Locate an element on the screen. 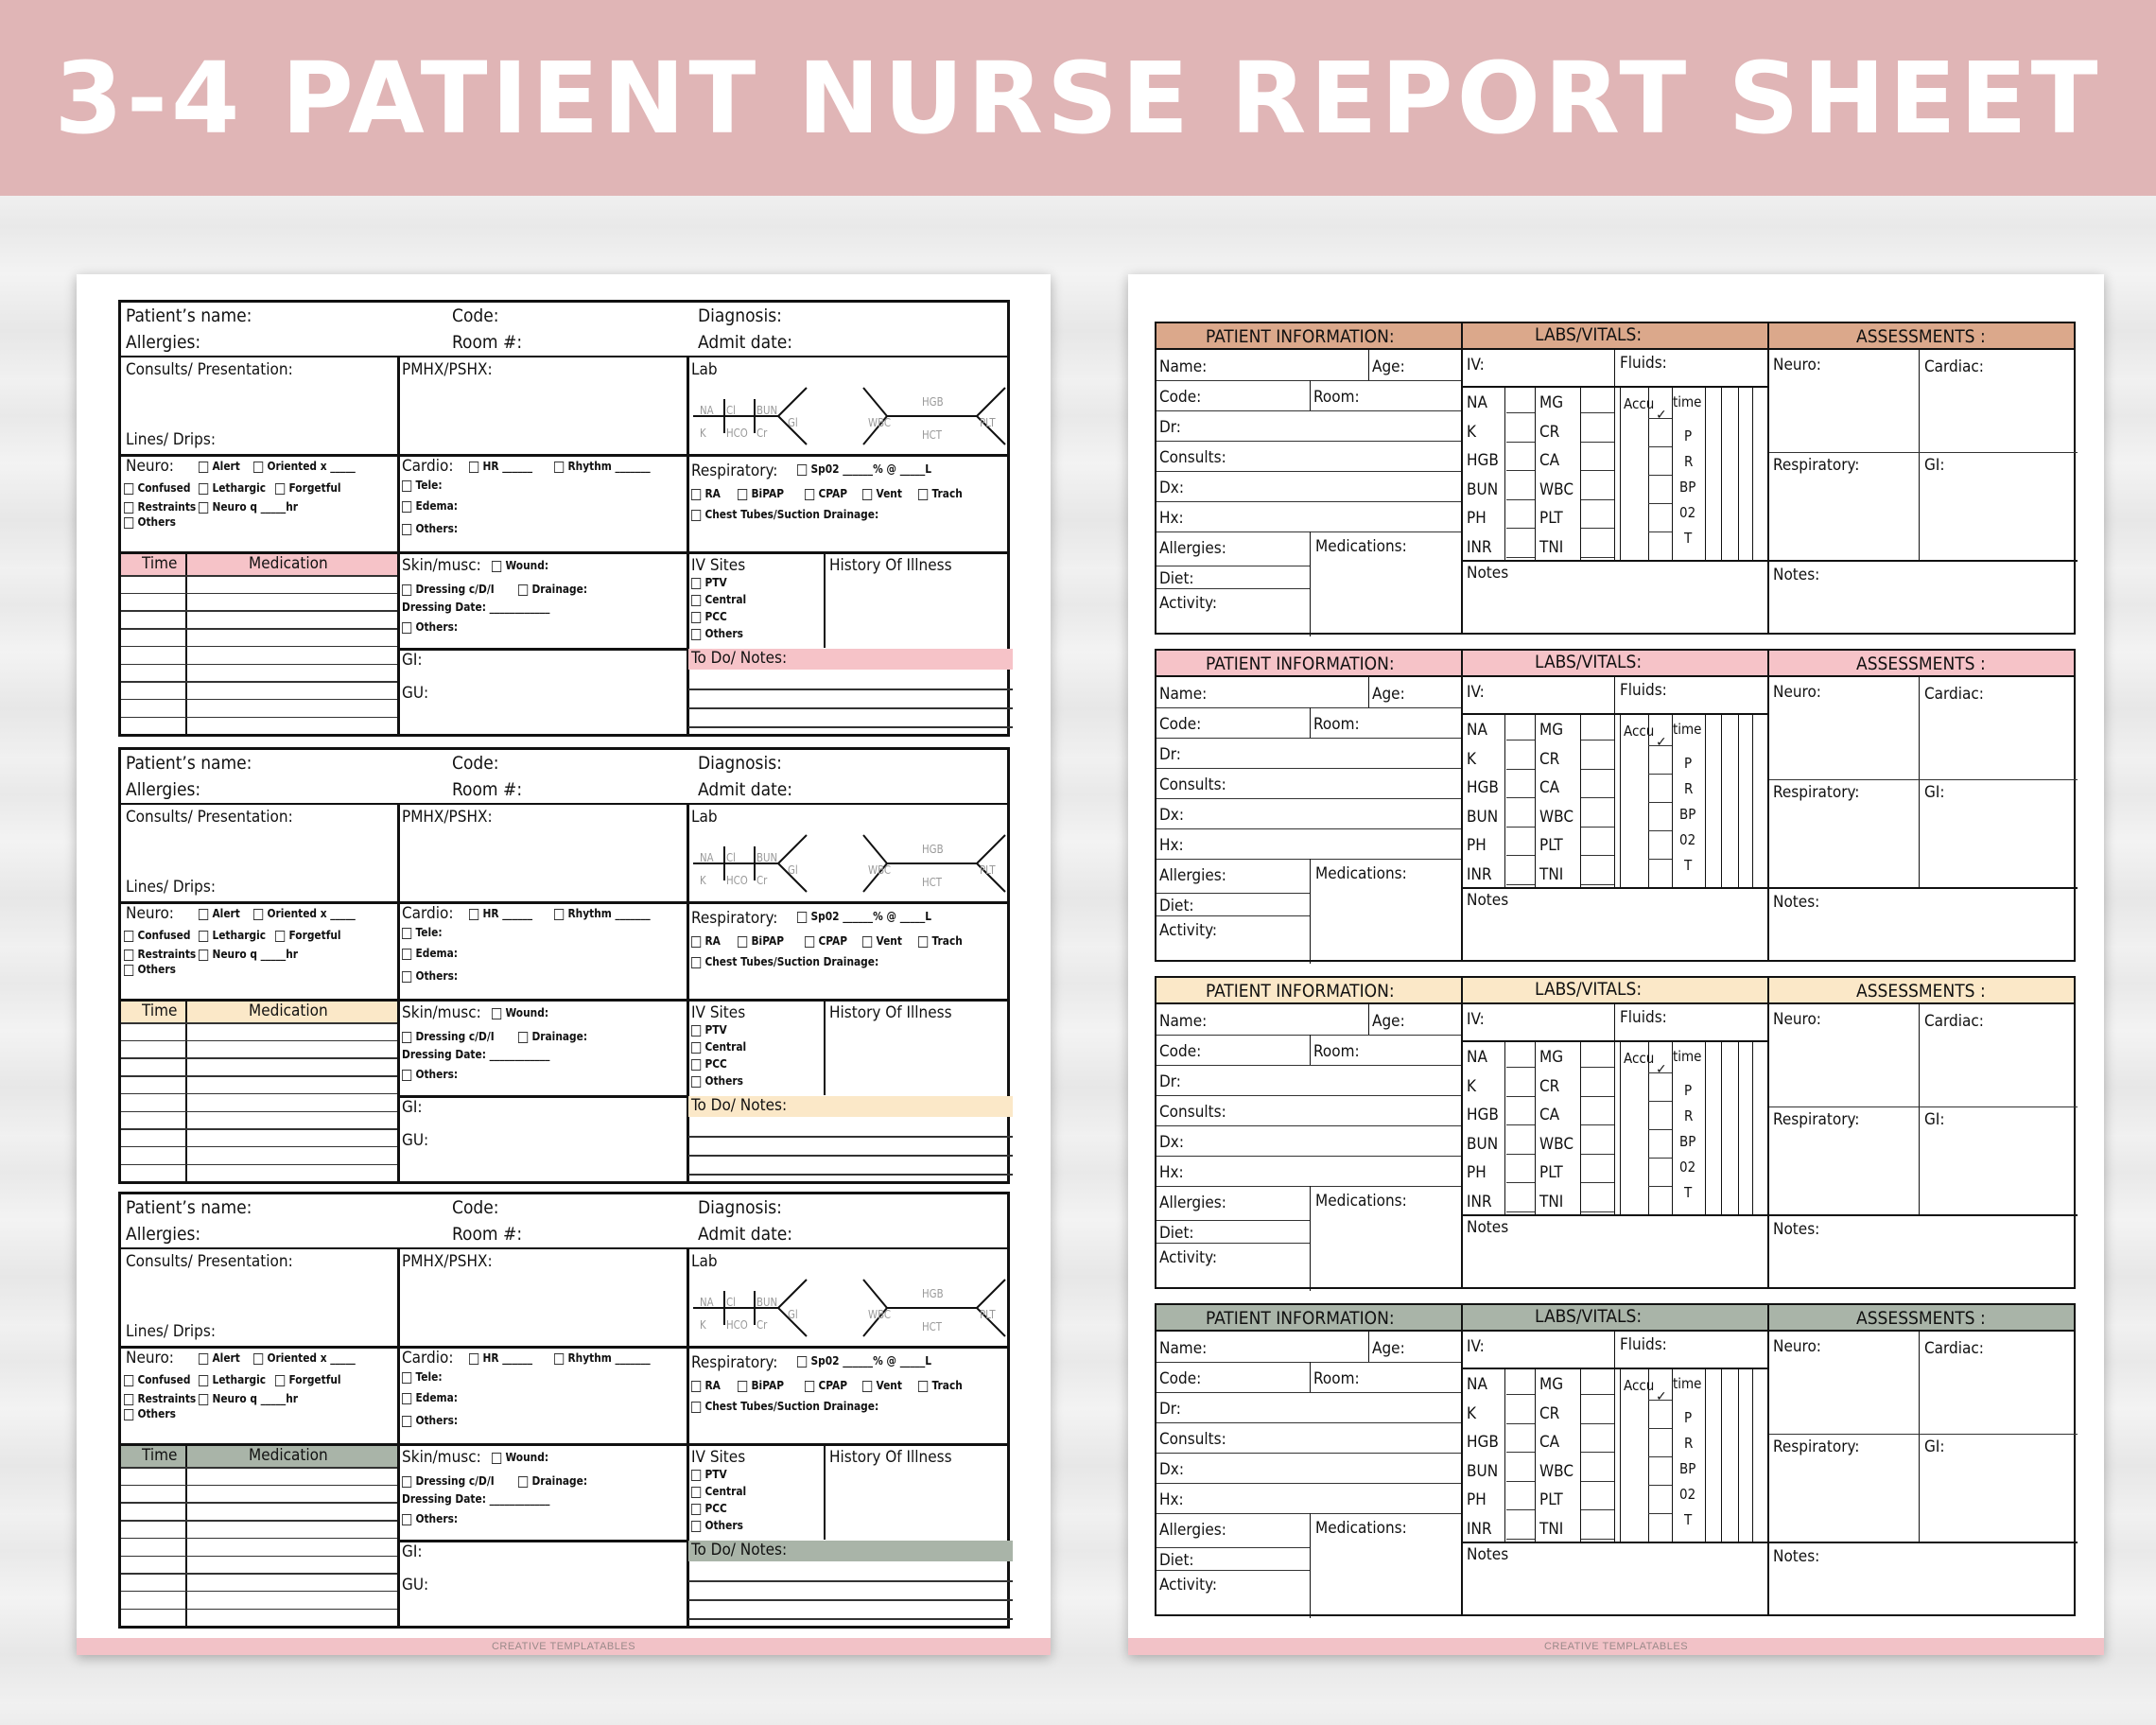 The image size is (2156, 1725). neuro-q-checkbox: Neuro q _____hr is located at coordinates (249, 1398).